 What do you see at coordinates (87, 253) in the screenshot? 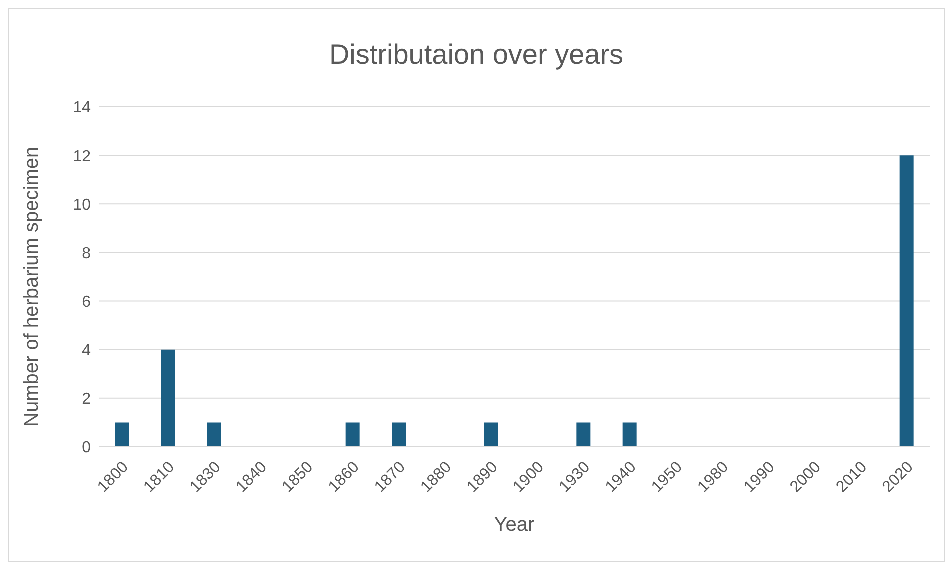
I see `y-tick-label: 8` at bounding box center [87, 253].